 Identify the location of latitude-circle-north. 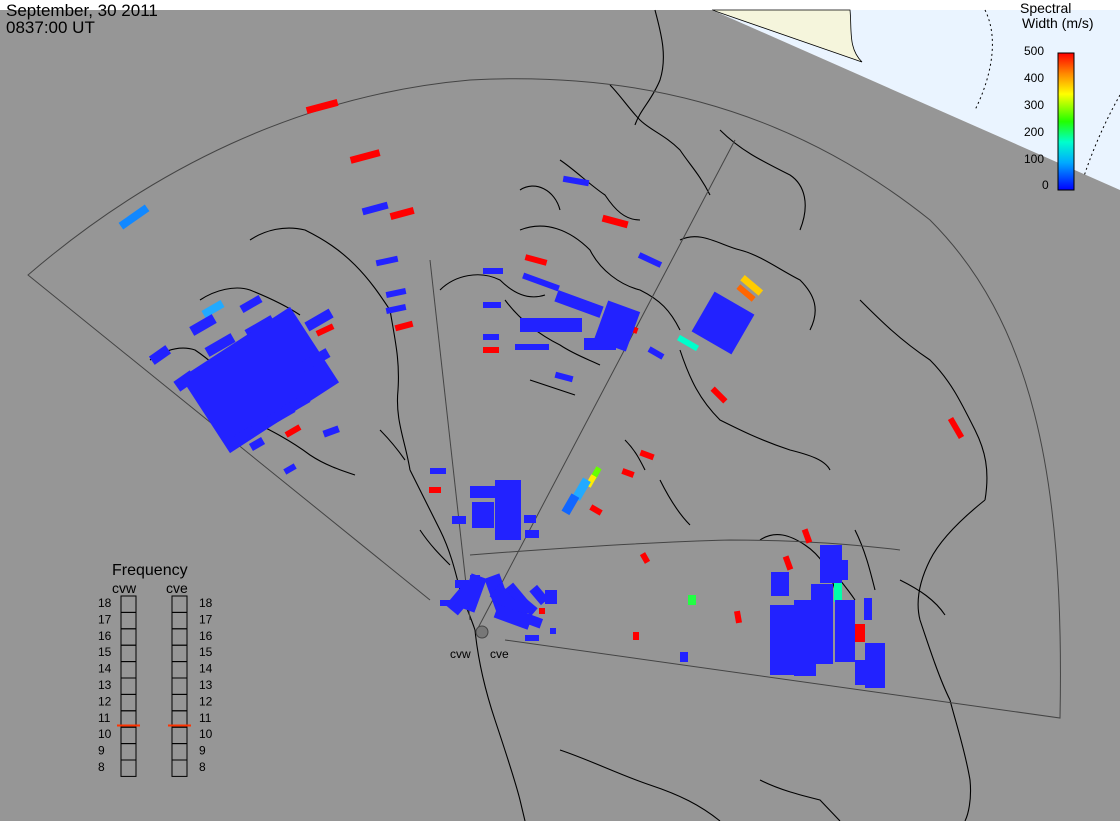
(983, 60).